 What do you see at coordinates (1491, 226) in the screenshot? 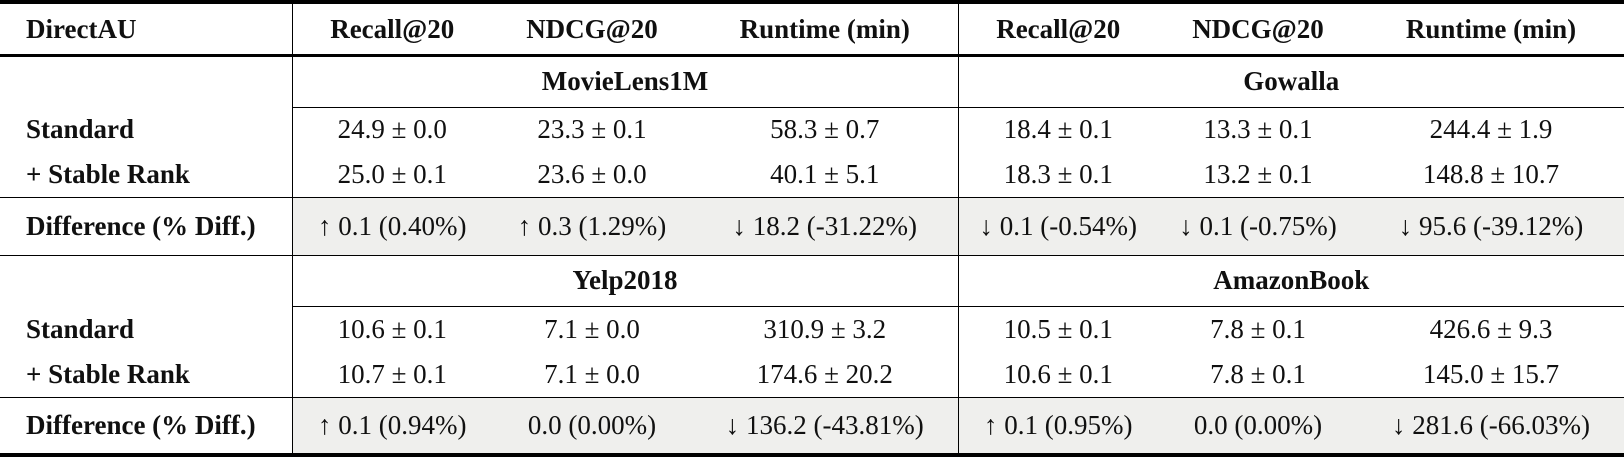
I see `diff-value-cell: ↓ 95.6 (-39.12%)` at bounding box center [1491, 226].